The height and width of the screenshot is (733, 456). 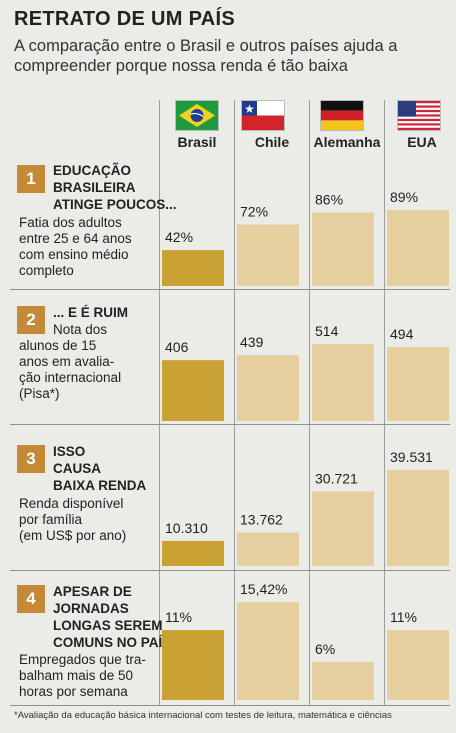 I want to click on description-line: balham mais de 50, so click(x=76, y=675).